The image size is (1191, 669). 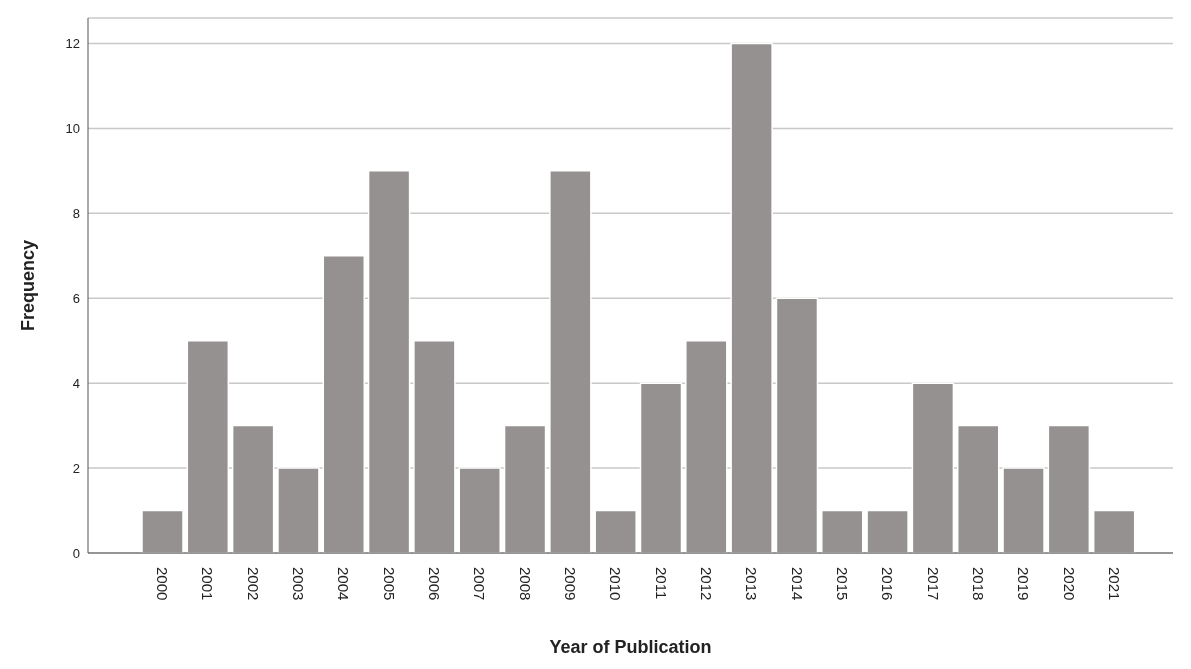 What do you see at coordinates (888, 584) in the screenshot?
I see `x-tick-label: 2016` at bounding box center [888, 584].